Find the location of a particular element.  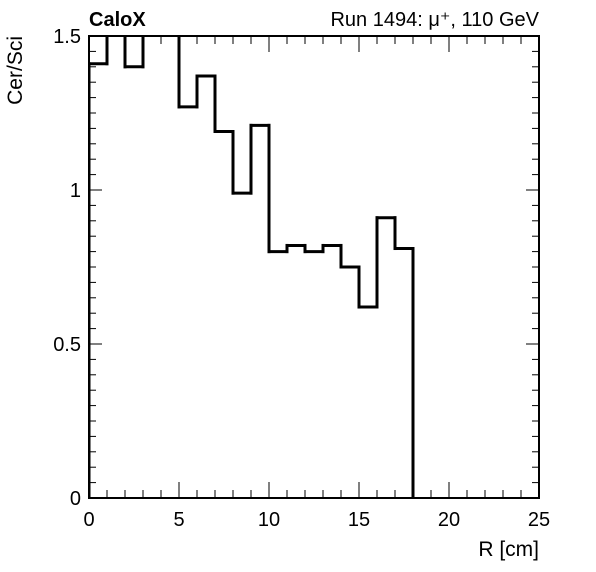

experiment-label: CaloX is located at coordinates (117, 20).